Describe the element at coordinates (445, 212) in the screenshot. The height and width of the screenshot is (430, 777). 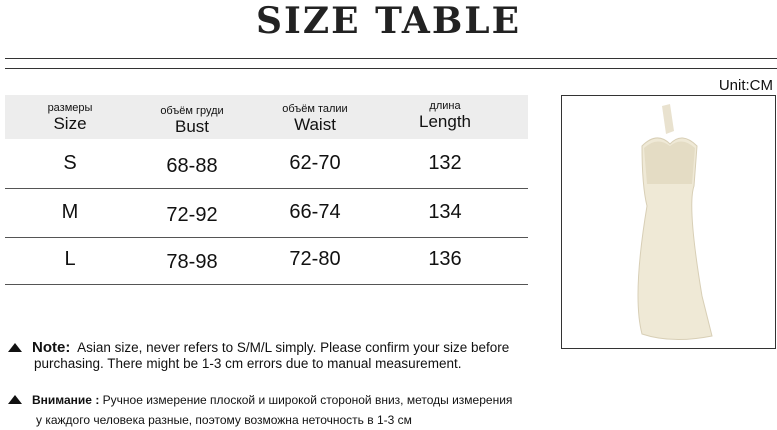
I see `cell-length: 134` at that location.